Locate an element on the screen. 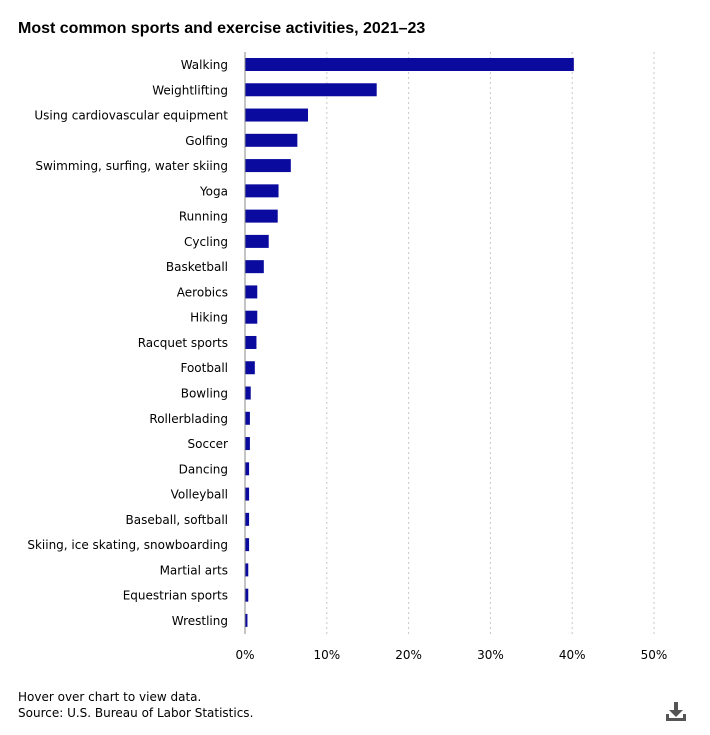 This screenshot has height=735, width=710. download-button is located at coordinates (676, 712).